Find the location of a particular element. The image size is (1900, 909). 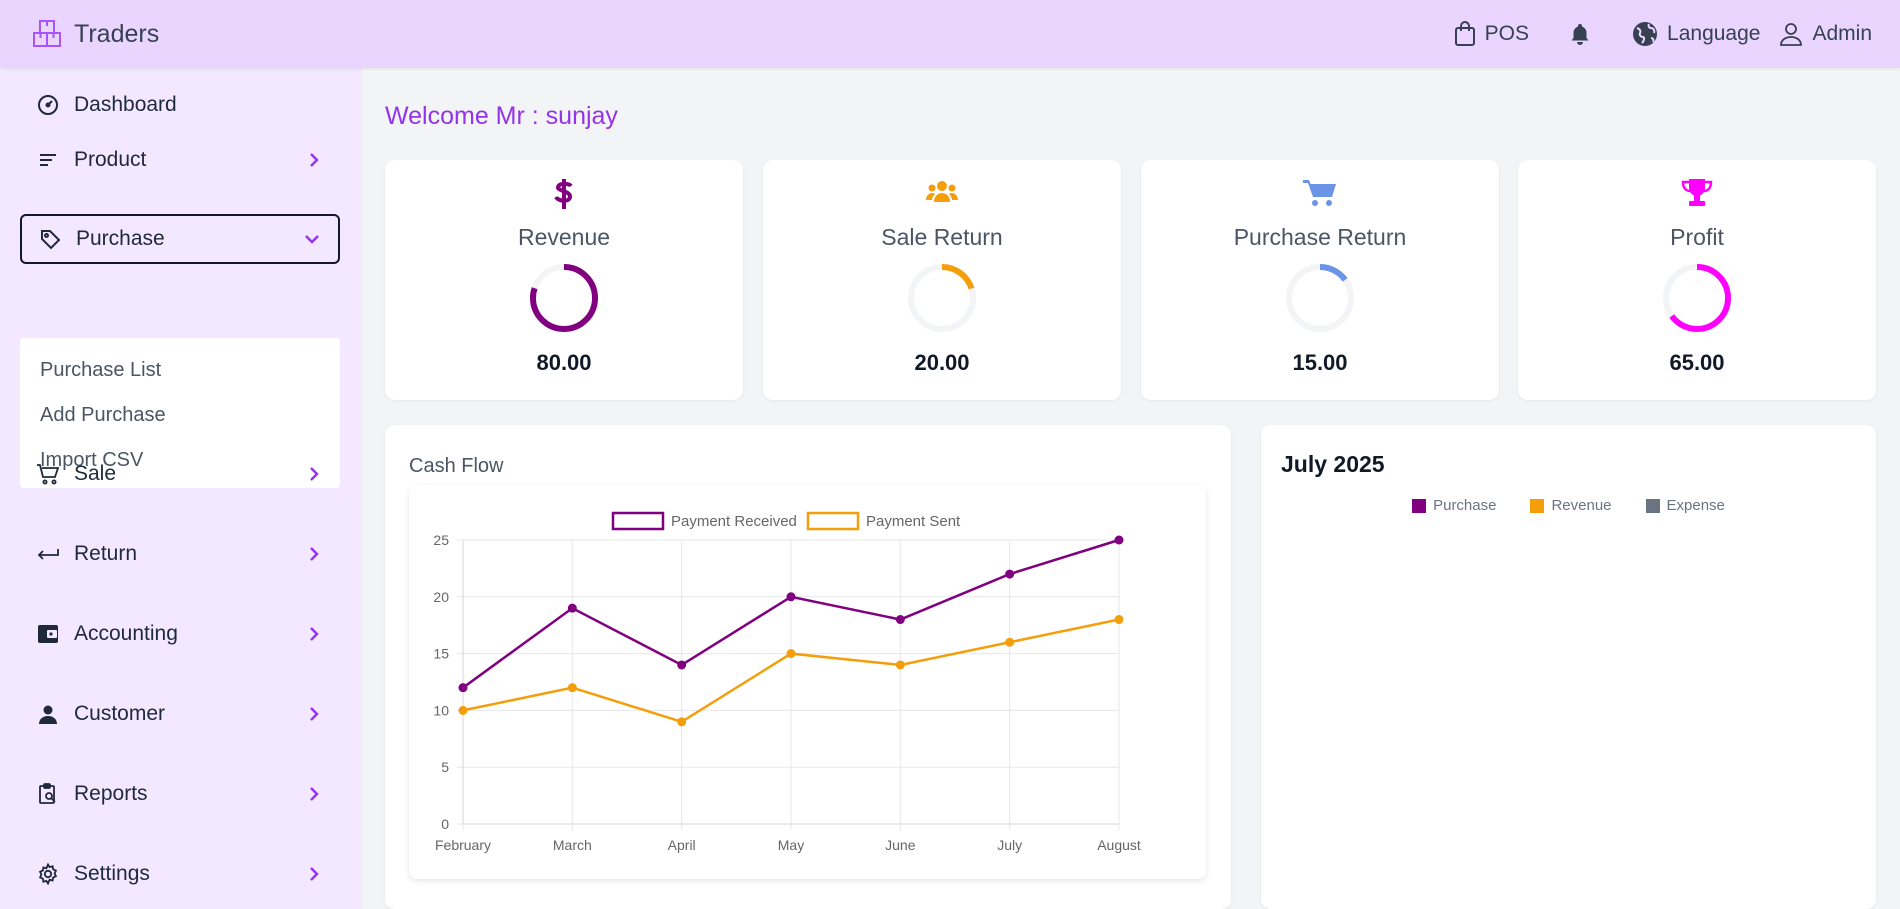

x-tick-label: February is located at coordinates (463, 845).